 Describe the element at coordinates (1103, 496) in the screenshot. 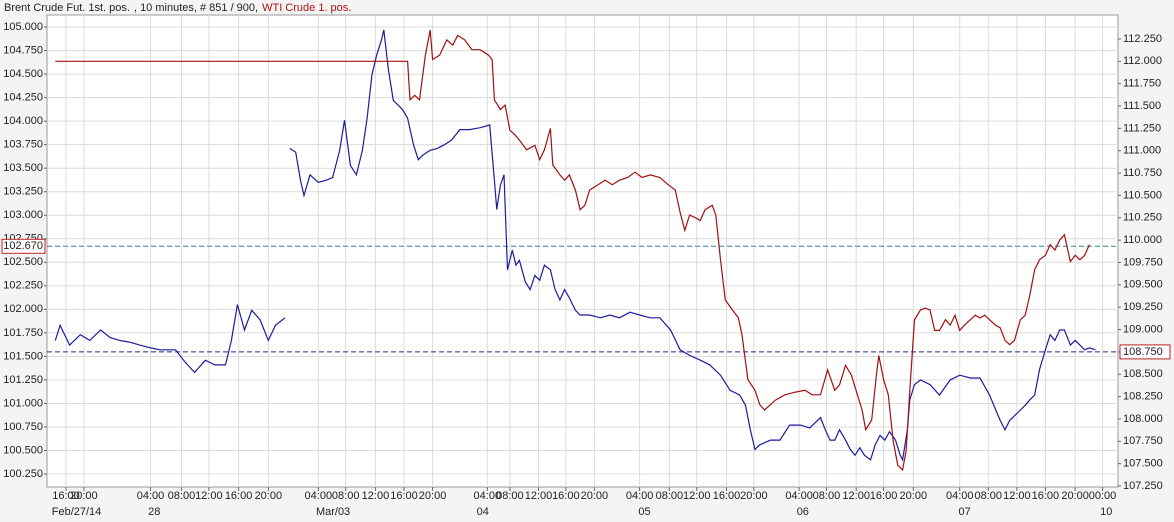

I see `x-tick-label: 00:00` at that location.